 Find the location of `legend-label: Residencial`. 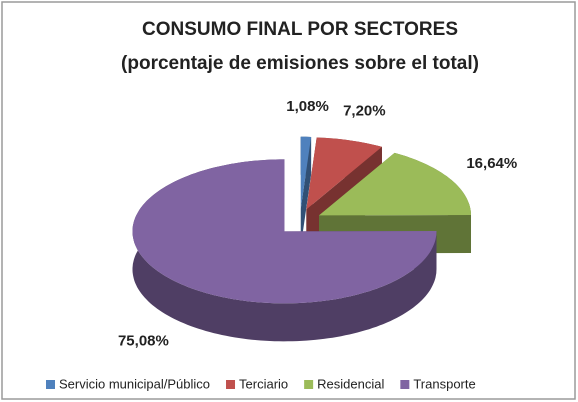

legend-label: Residencial is located at coordinates (350, 383).